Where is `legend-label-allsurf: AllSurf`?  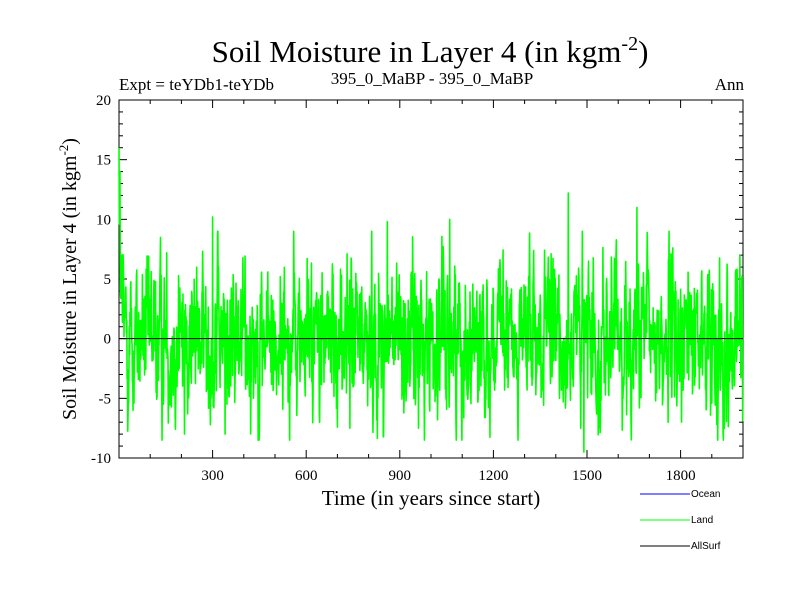 legend-label-allsurf: AllSurf is located at coordinates (706, 546).